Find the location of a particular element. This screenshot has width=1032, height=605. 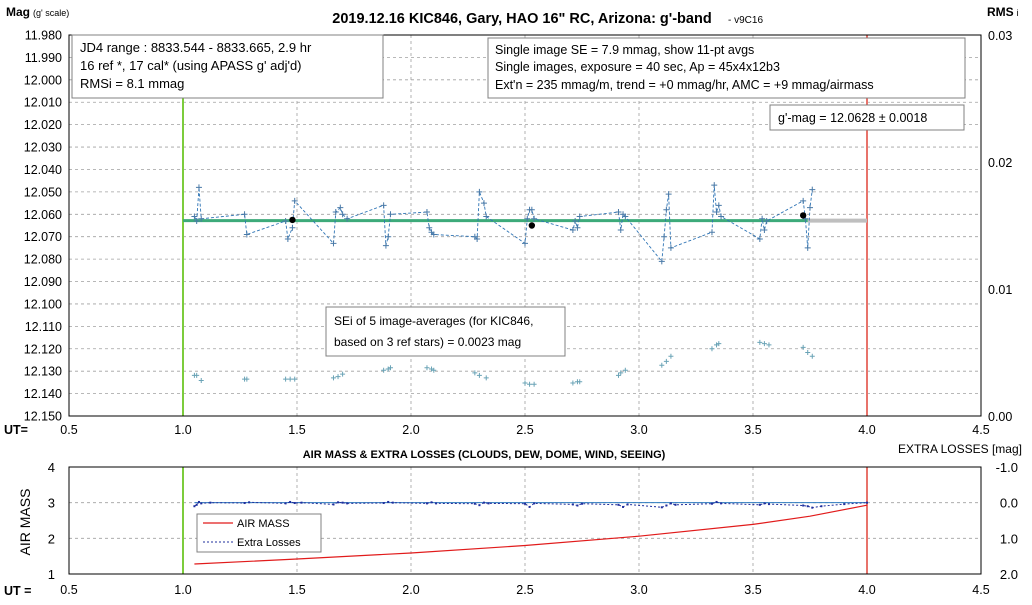

top-y2-tick-labels: 0.00 0.01 0.02 0.03 is located at coordinates (1000, 226).